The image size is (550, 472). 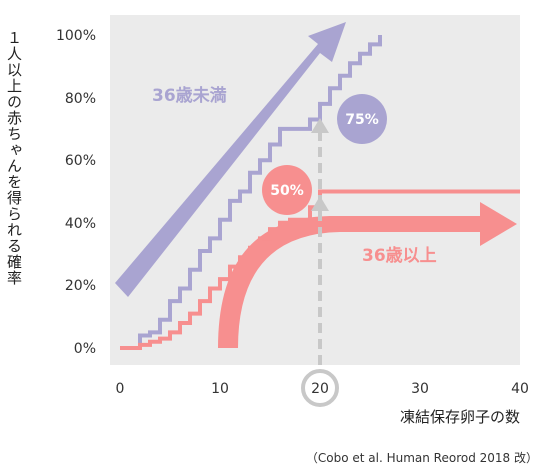 I want to click on marker-highlight-circle, so click(x=320, y=388).